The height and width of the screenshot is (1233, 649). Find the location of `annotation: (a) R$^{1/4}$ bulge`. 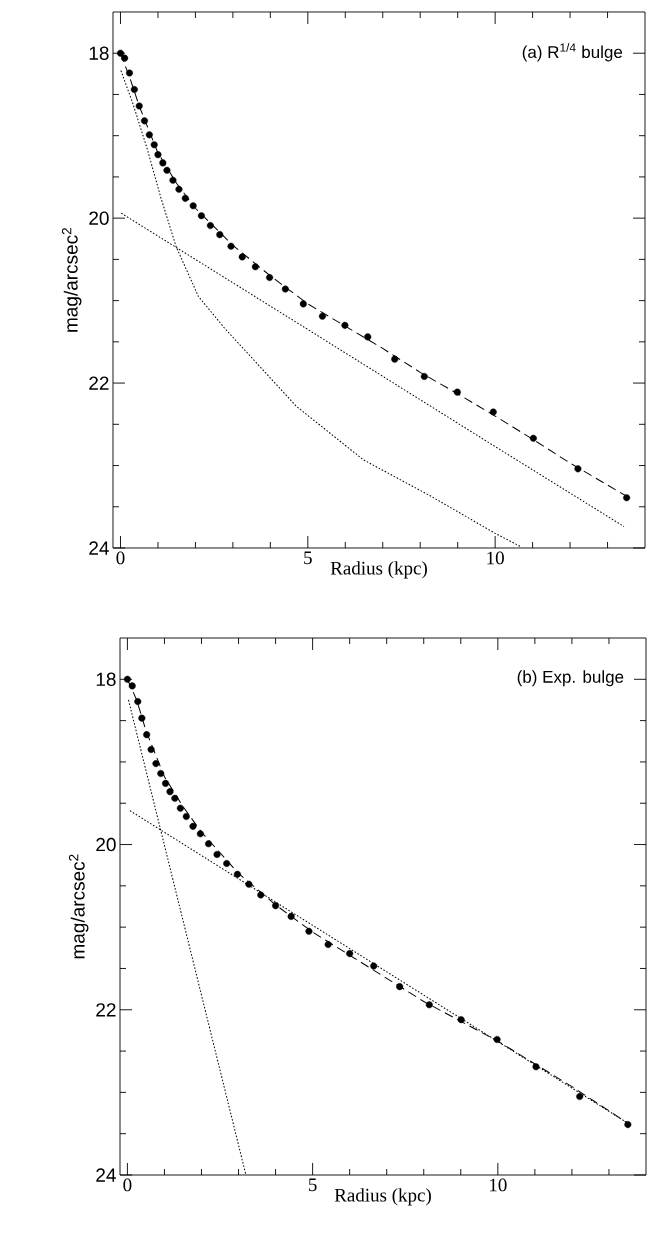

annotation: (a) R$^{1/4}$ bulge is located at coordinates (572, 52).